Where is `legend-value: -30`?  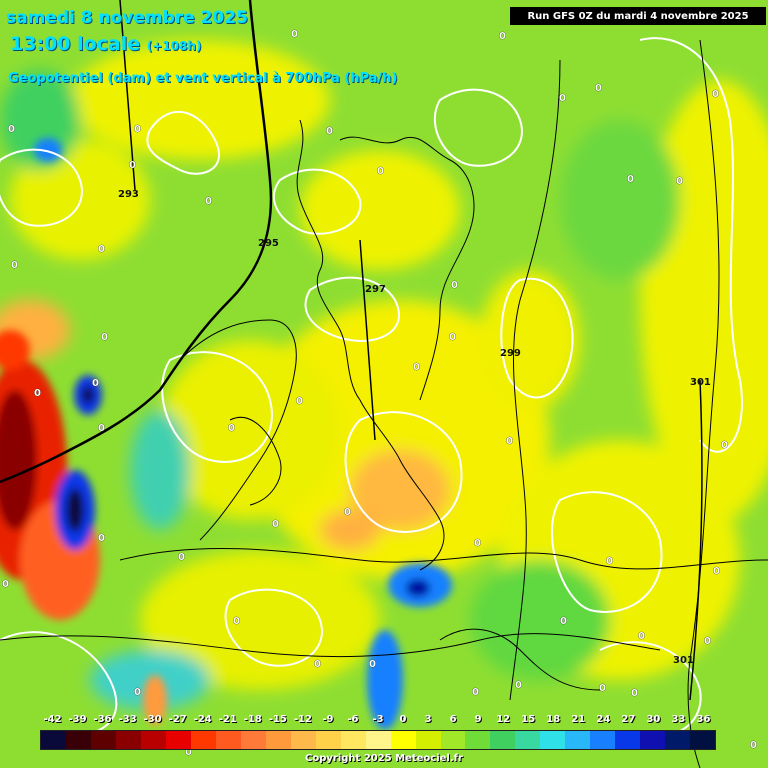 legend-value: -30 is located at coordinates (152, 719).